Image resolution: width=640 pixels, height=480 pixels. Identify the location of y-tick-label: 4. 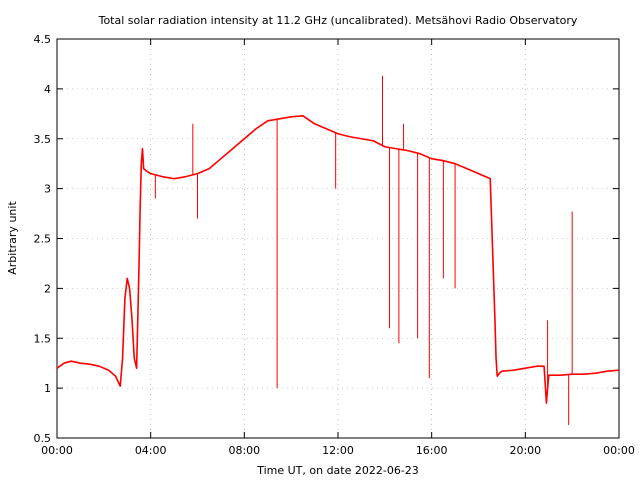
(47, 89).